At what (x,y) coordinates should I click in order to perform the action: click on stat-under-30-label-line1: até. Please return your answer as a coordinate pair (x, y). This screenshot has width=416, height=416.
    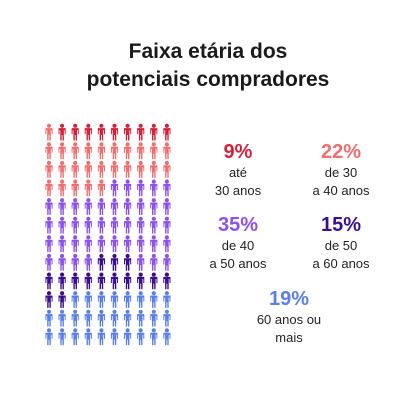
    Looking at the image, I should click on (238, 172).